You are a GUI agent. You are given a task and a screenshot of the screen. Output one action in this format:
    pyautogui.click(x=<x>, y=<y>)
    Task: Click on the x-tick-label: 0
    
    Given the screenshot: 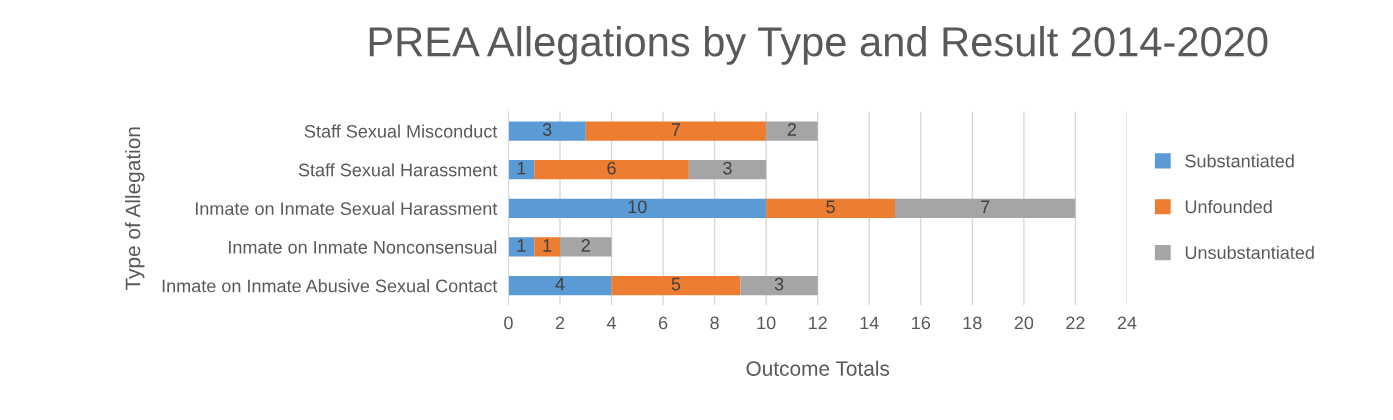 What is the action you would take?
    pyautogui.click(x=508, y=323)
    